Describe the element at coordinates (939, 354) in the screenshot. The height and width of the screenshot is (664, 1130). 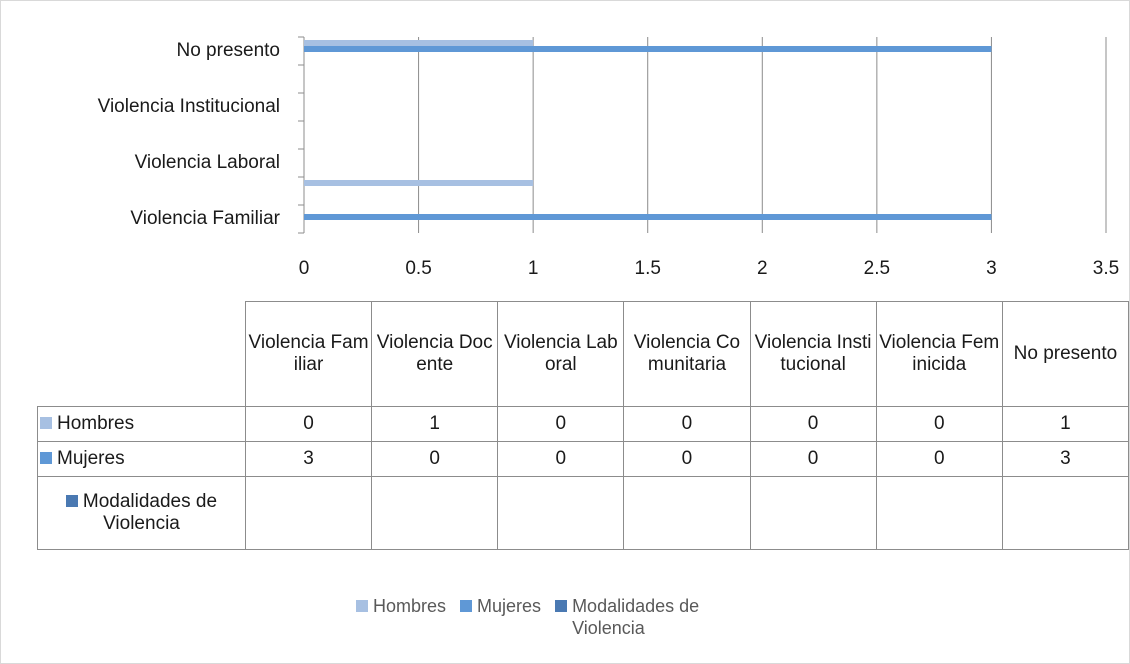
I see `column-header: Violencia Feminicida` at that location.